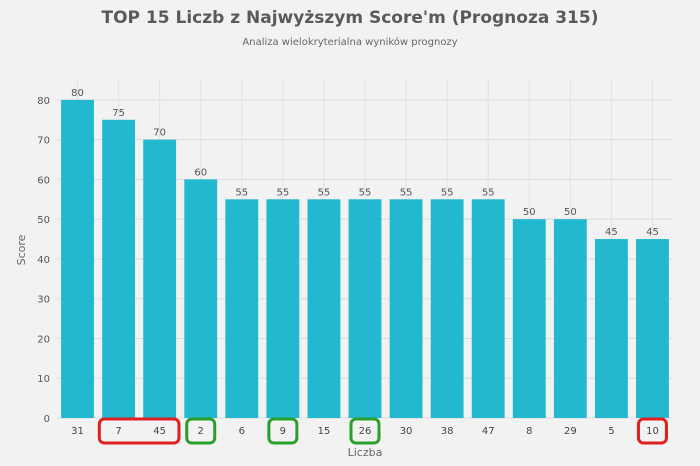 Image resolution: width=700 pixels, height=466 pixels. What do you see at coordinates (43, 101) in the screenshot?
I see `y-tick-label: 80` at bounding box center [43, 101].